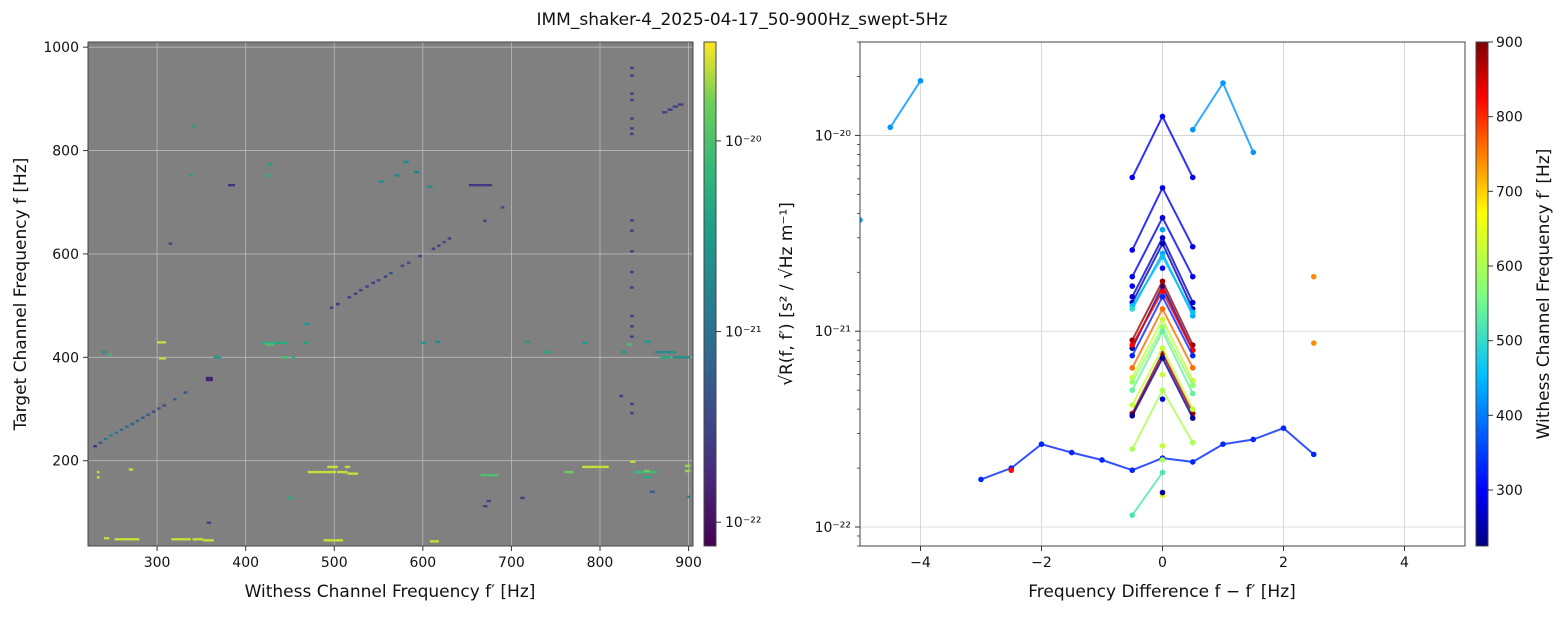 This screenshot has width=1568, height=618. I want to click on heatmap-colorbar-tick-label: 10⁻²², so click(743, 523).